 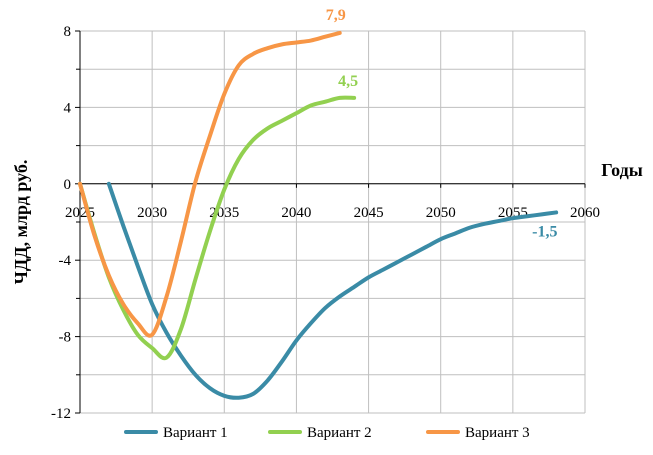 I want to click on legend-label: Вариант 1, so click(x=195, y=433).